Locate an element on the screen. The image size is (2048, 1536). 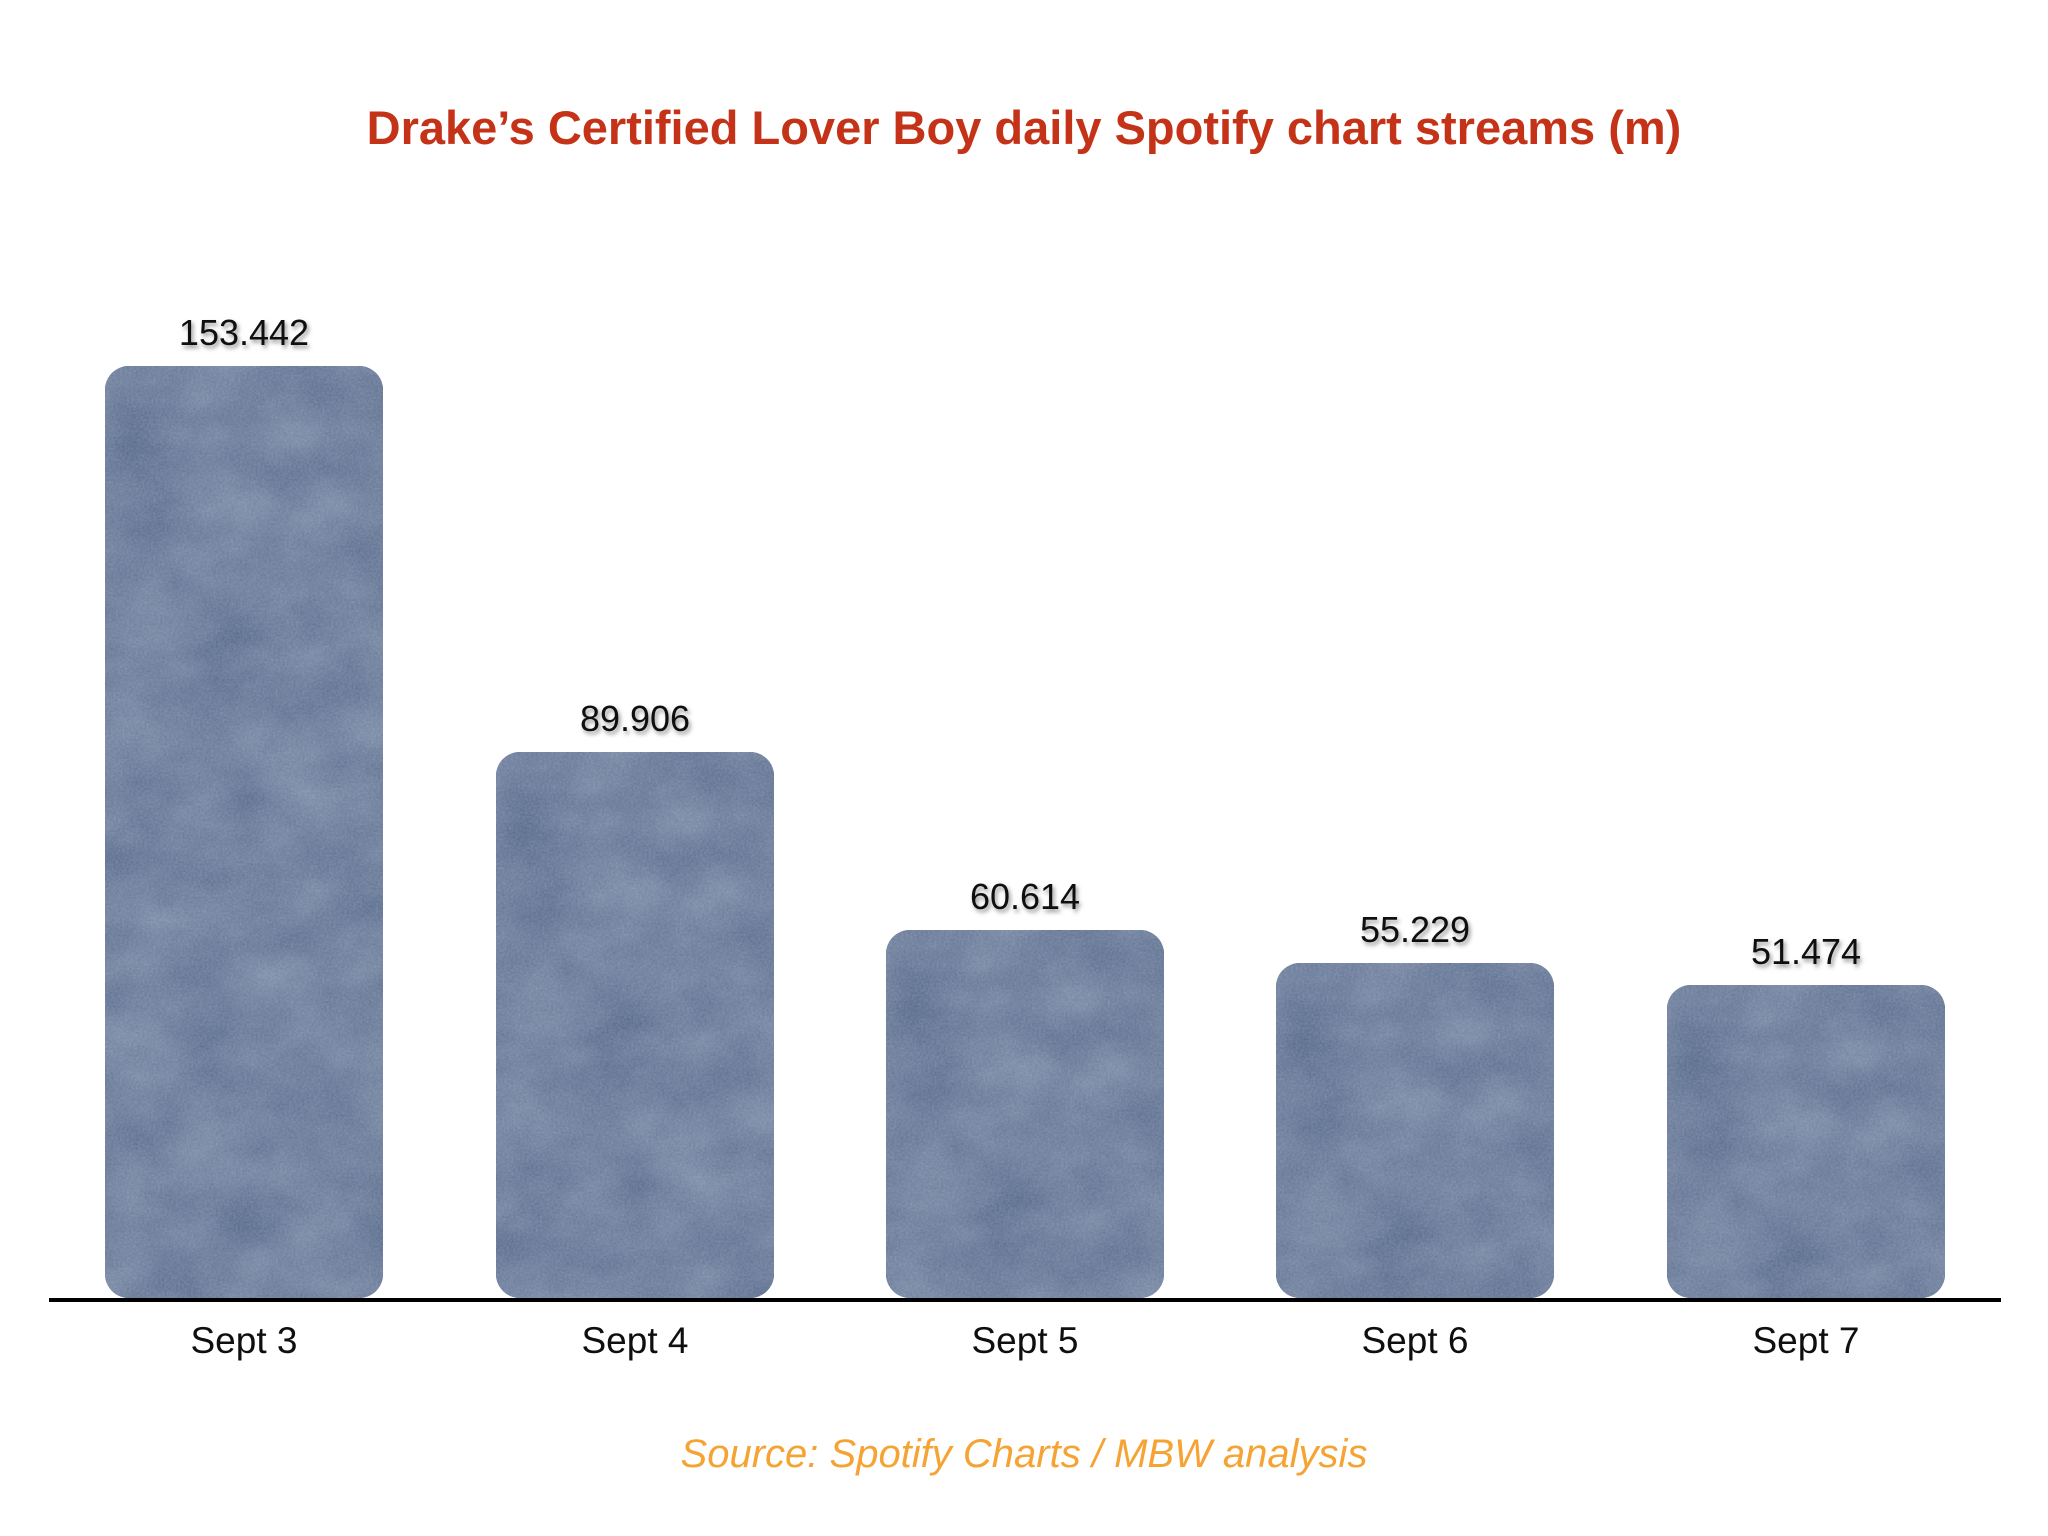
x-axis-row: Sept 3 Sept 4 Sept 5 Sept 6 Sept 7 is located at coordinates (1025, 1350).